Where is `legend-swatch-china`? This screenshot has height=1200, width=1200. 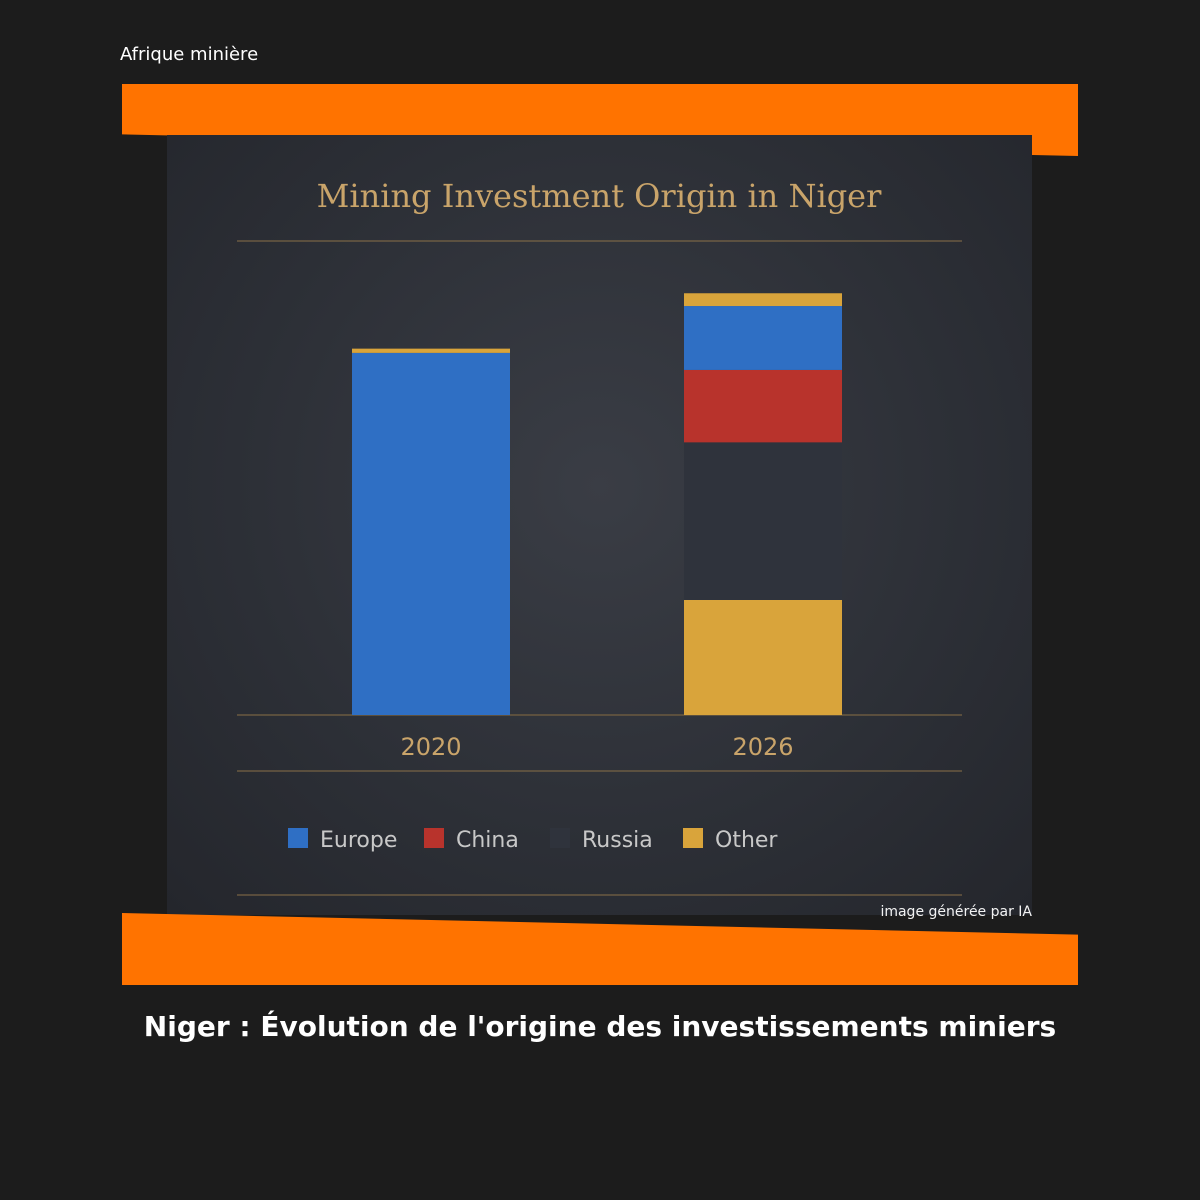
legend-swatch-china is located at coordinates (434, 838).